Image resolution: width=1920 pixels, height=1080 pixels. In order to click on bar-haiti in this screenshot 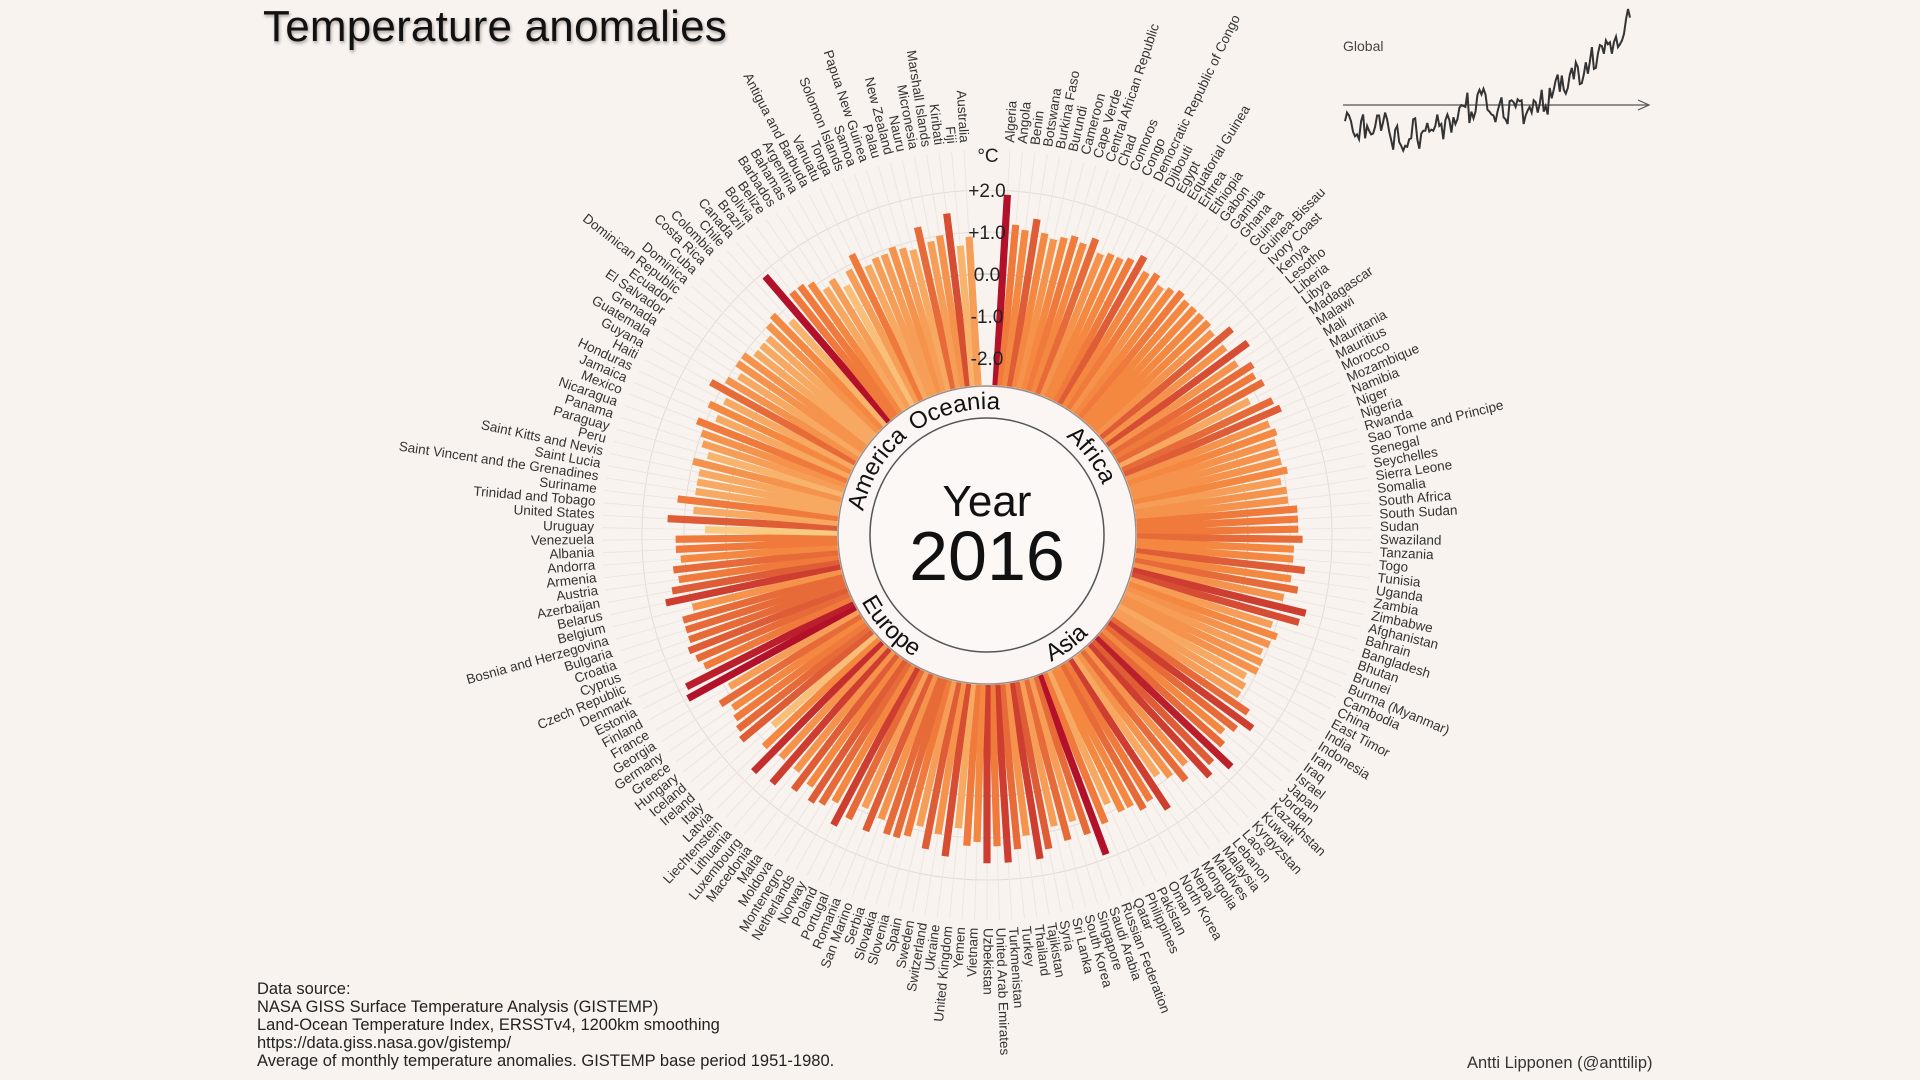, I will do `click(789, 433)`.